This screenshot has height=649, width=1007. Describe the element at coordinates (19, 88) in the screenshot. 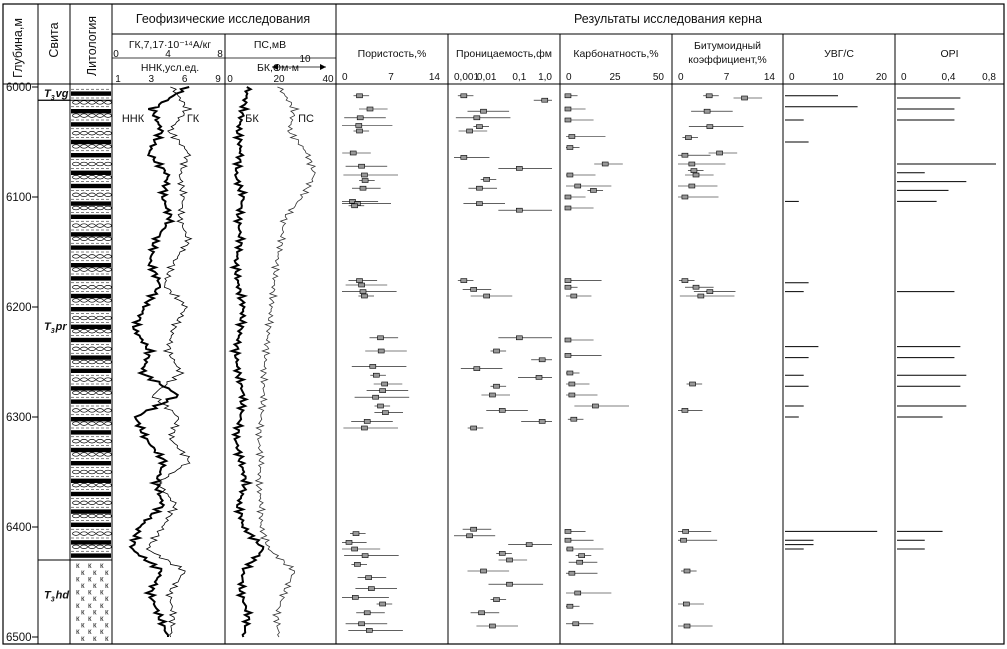

I see `depth-label: 6000` at that location.